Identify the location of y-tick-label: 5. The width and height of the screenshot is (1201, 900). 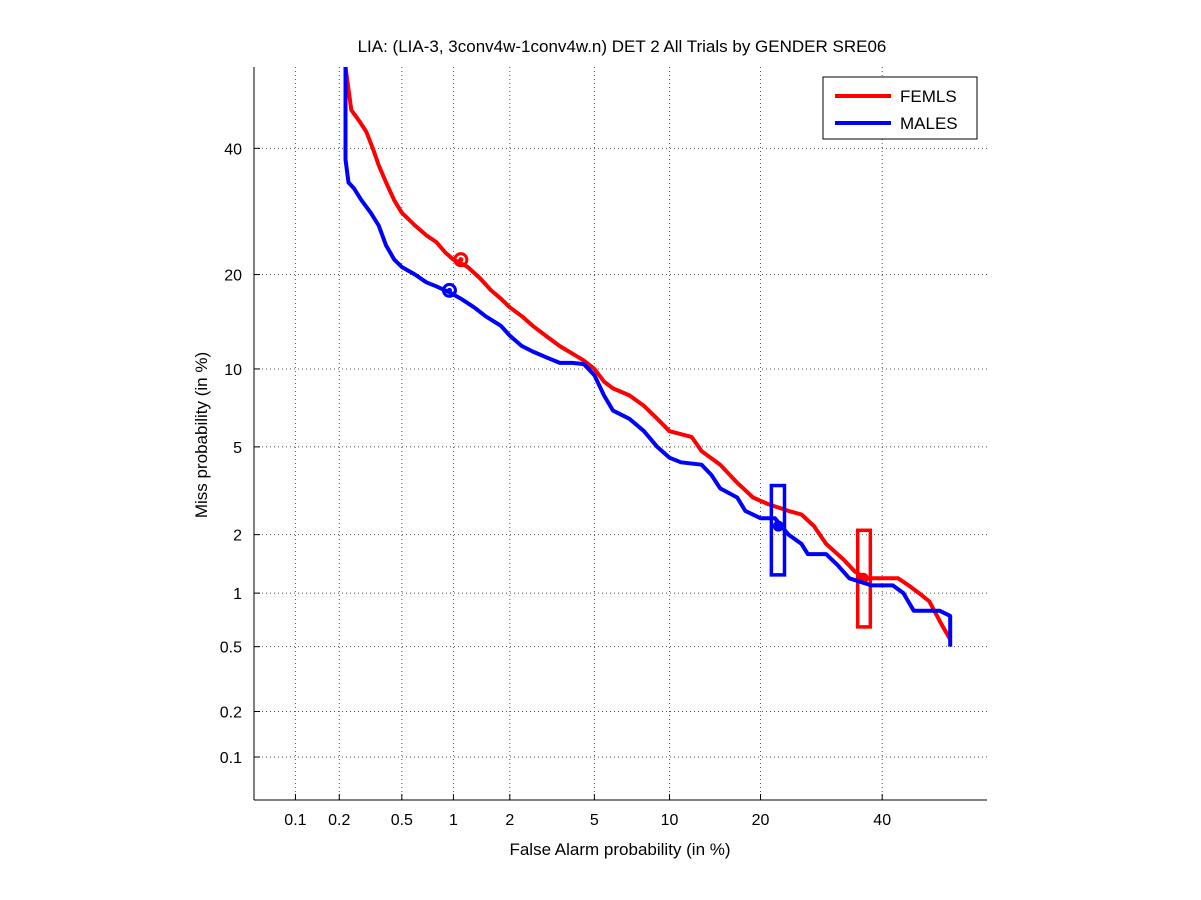
(237, 448).